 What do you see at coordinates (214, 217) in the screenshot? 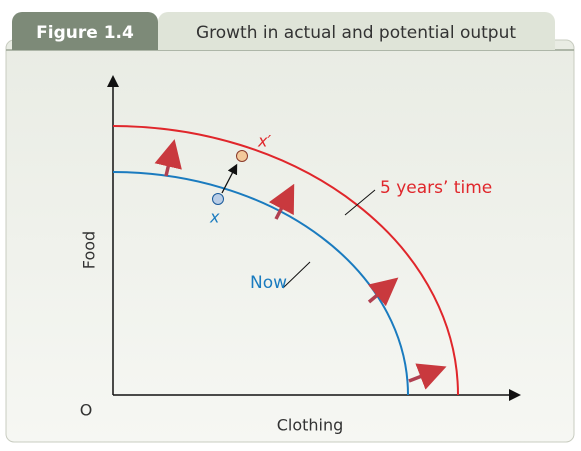
I see `point-label: x` at bounding box center [214, 217].